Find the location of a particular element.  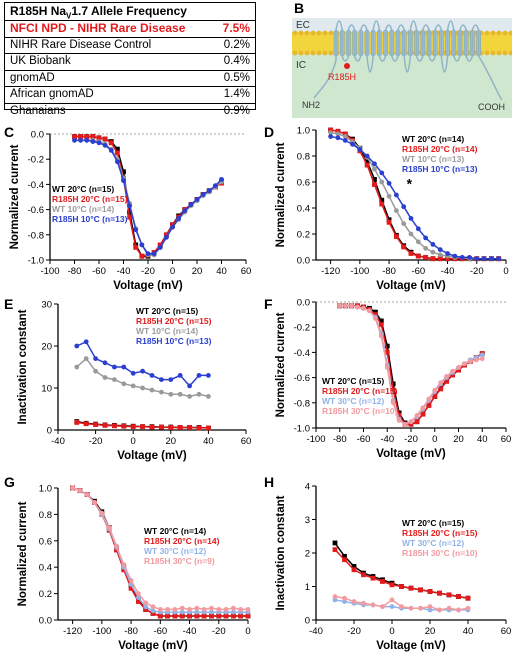

y-tick-label: -1.0 is located at coordinates (302, 429).